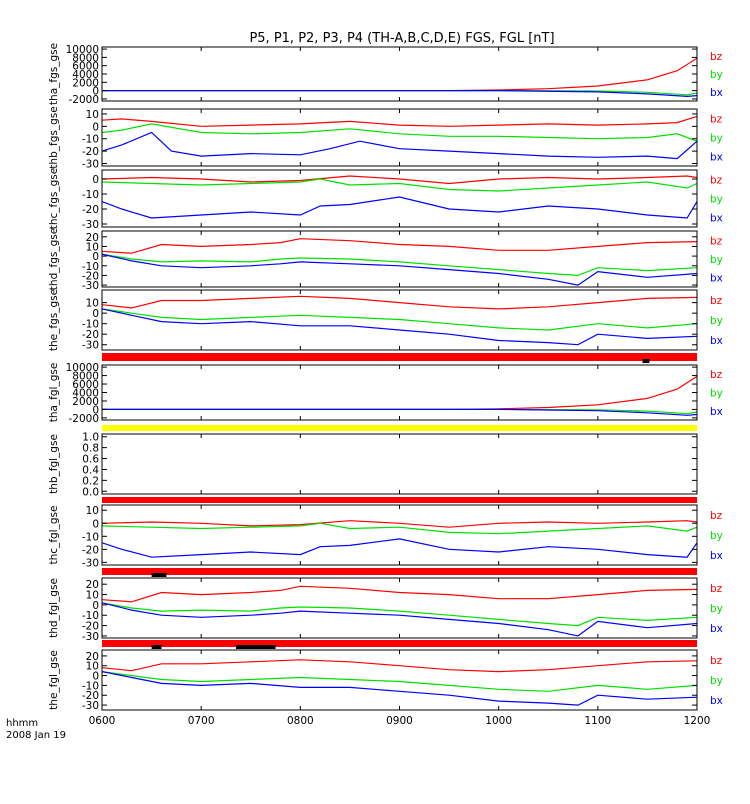  I want to click on legend-bz-3: bz, so click(716, 241).